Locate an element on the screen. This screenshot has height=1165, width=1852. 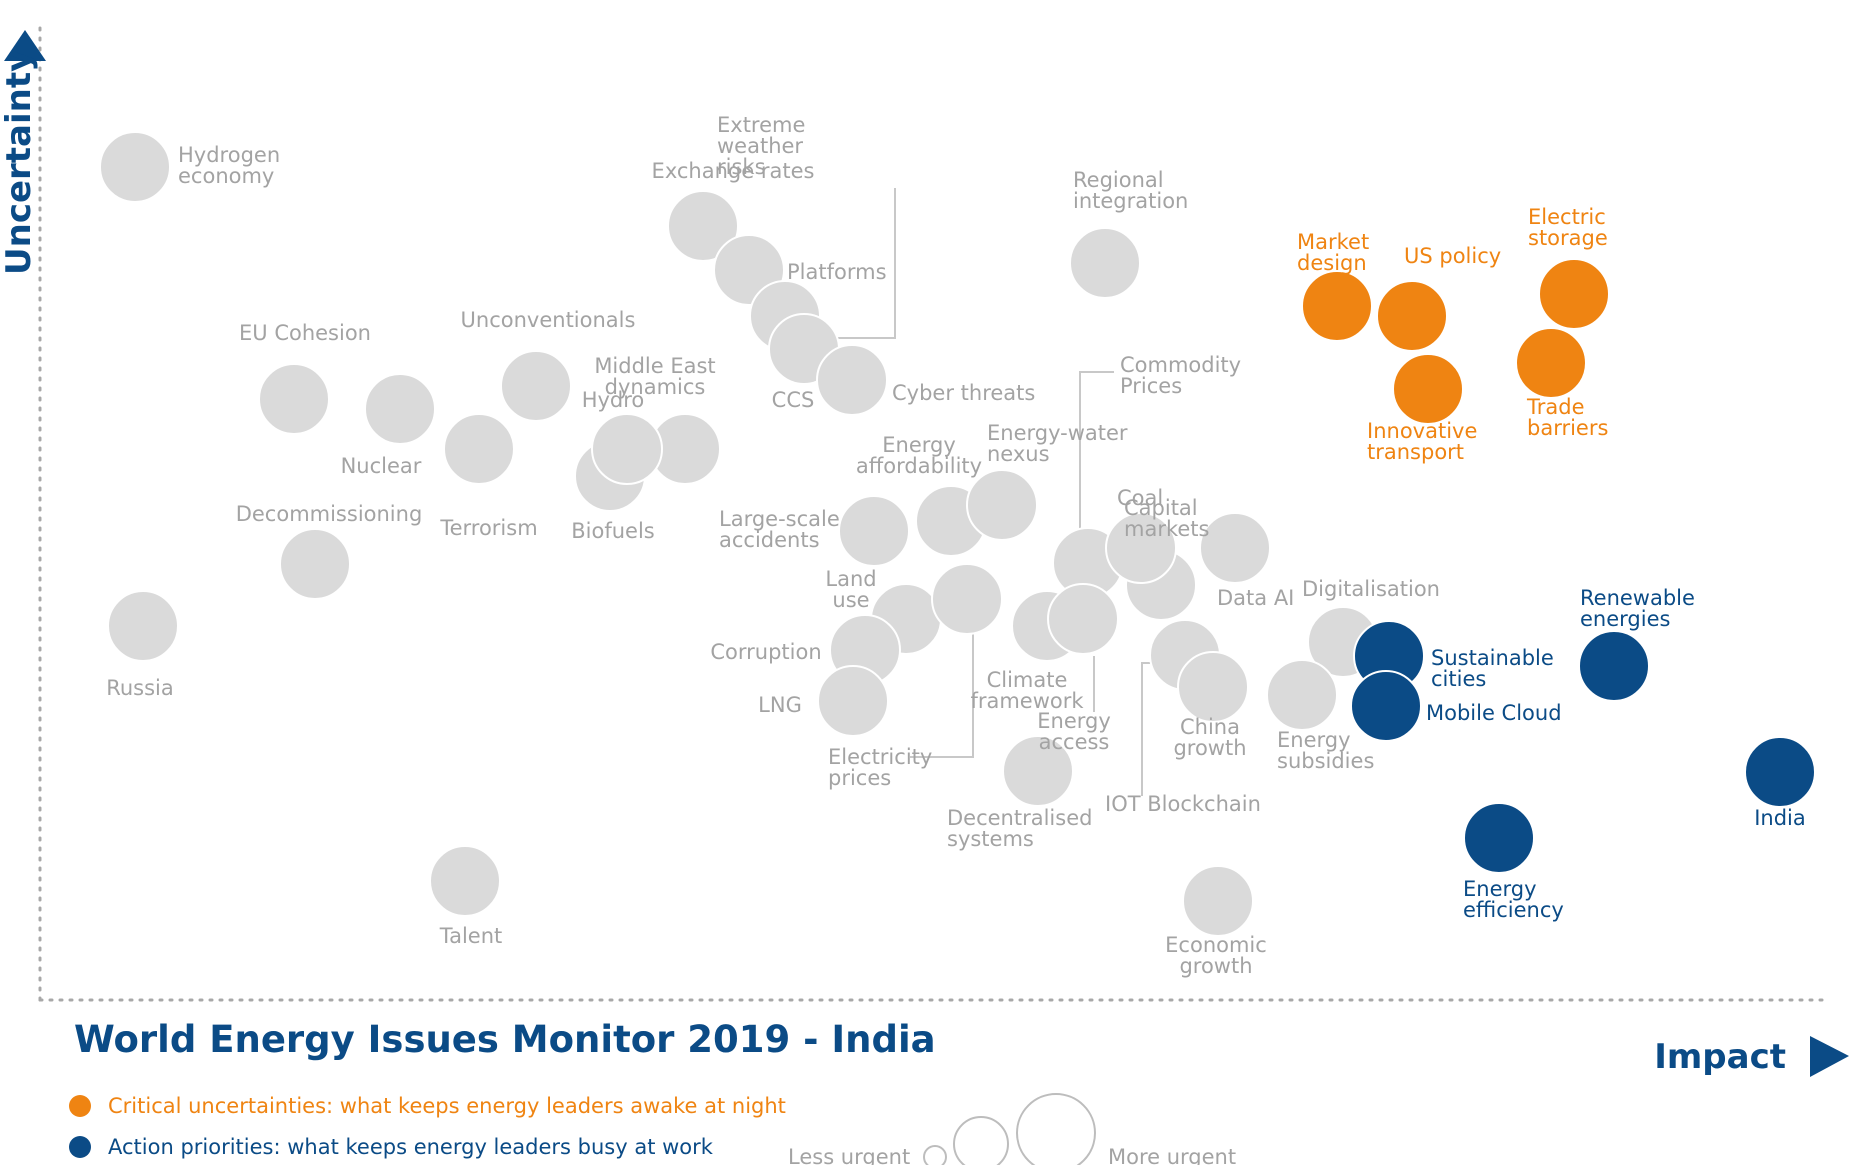
point-label-line: Hydro is located at coordinates (613, 400).